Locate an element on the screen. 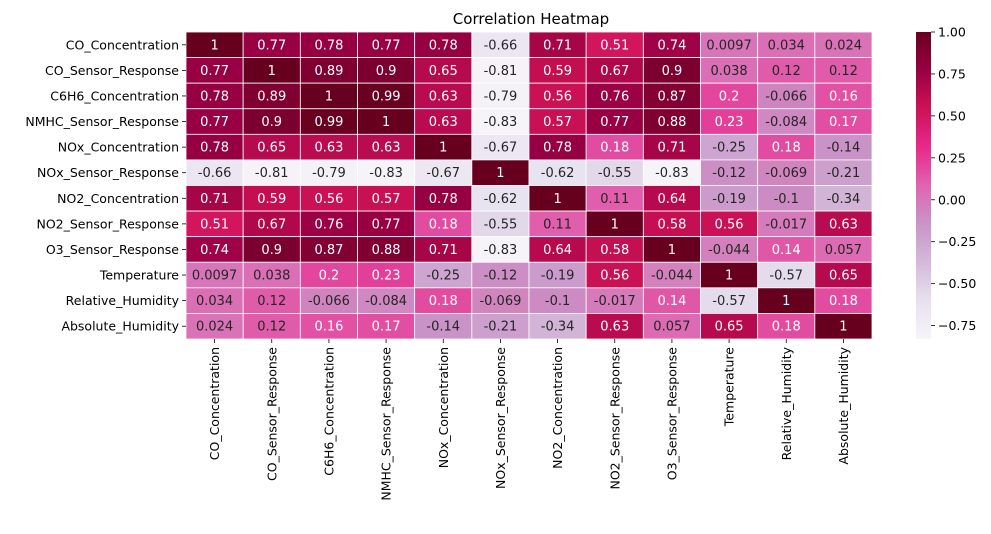 This screenshot has height=534, width=991. x-axis-tick-label: Absolute_Humidity is located at coordinates (843, 405).